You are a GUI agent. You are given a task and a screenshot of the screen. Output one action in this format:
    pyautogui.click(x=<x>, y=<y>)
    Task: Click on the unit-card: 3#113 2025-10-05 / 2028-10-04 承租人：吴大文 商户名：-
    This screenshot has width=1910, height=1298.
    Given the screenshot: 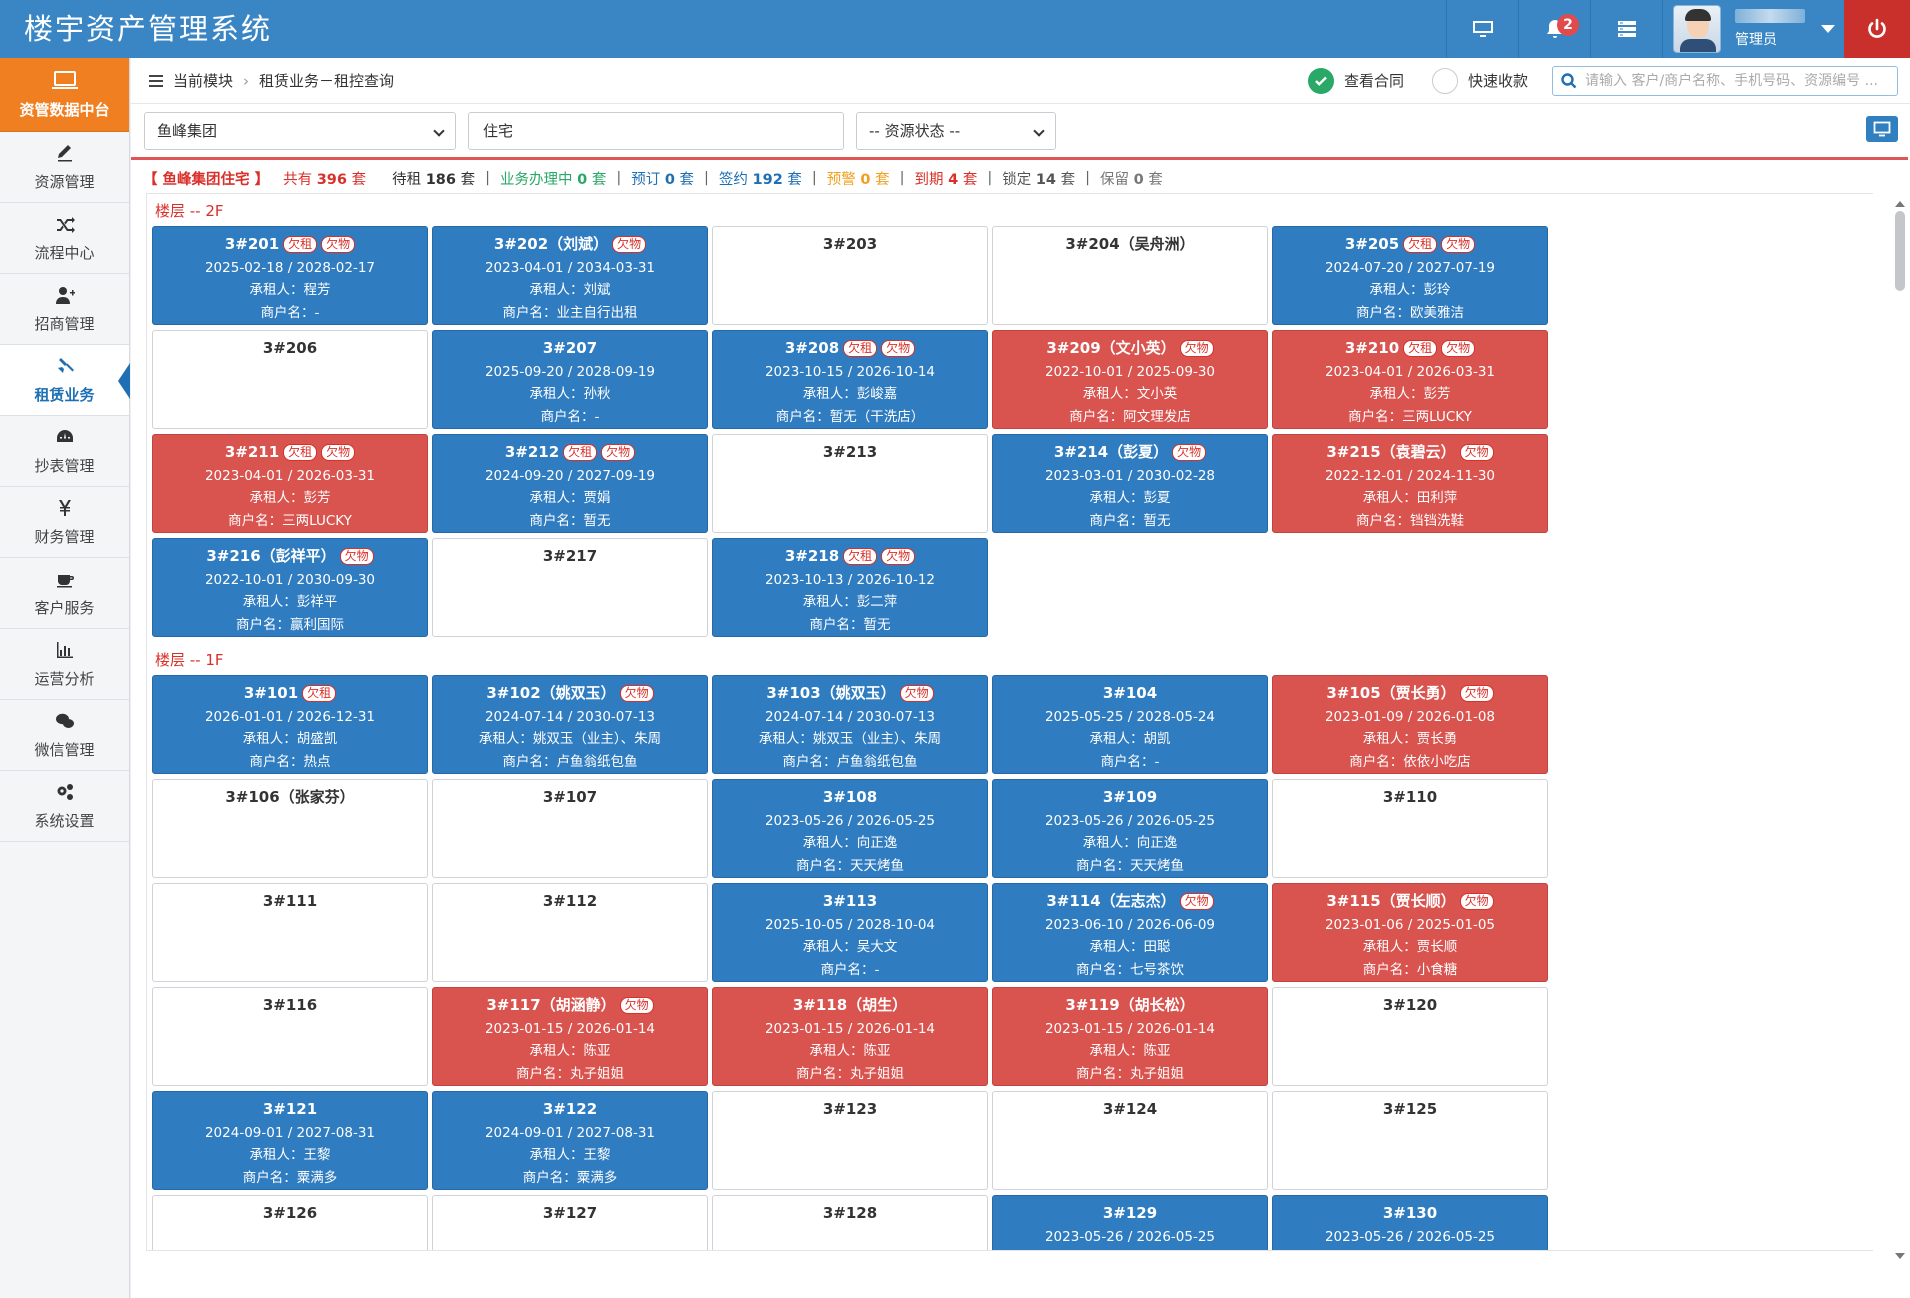 What is the action you would take?
    pyautogui.click(x=850, y=932)
    